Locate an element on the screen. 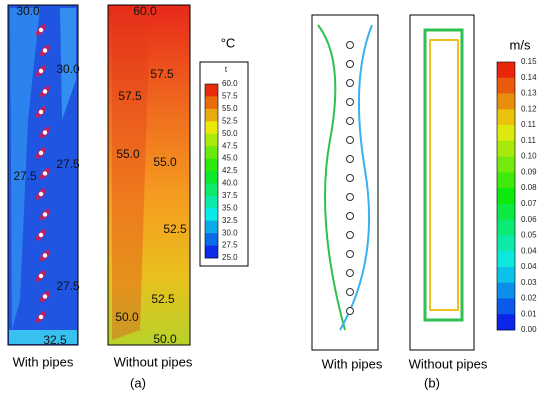  colorbar-tick-label: 0.08 is located at coordinates (529, 187).